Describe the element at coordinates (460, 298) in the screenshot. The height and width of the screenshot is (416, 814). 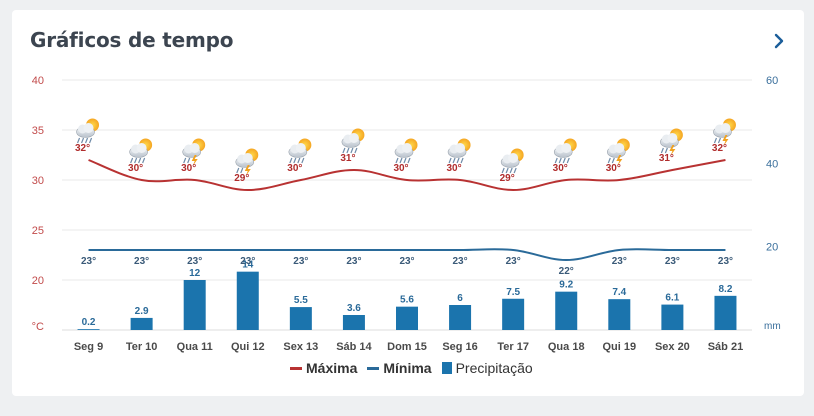
I see `precip-label: 6` at that location.